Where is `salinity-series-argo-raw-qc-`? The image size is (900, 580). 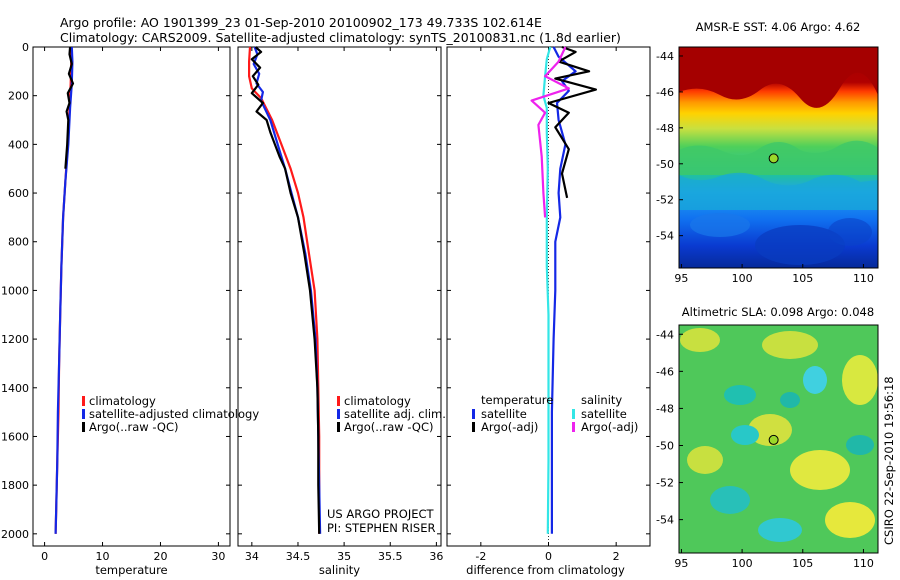 salinity-series-argo-raw-qc- is located at coordinates (285, 290).